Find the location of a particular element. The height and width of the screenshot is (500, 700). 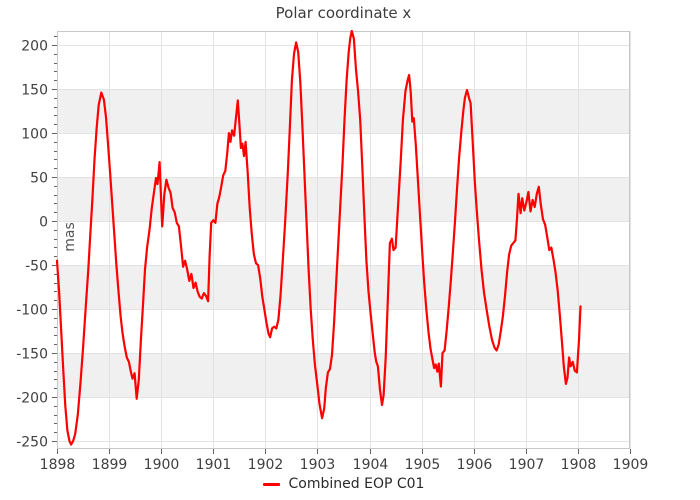

x-tick-label: 1901 is located at coordinates (214, 465).